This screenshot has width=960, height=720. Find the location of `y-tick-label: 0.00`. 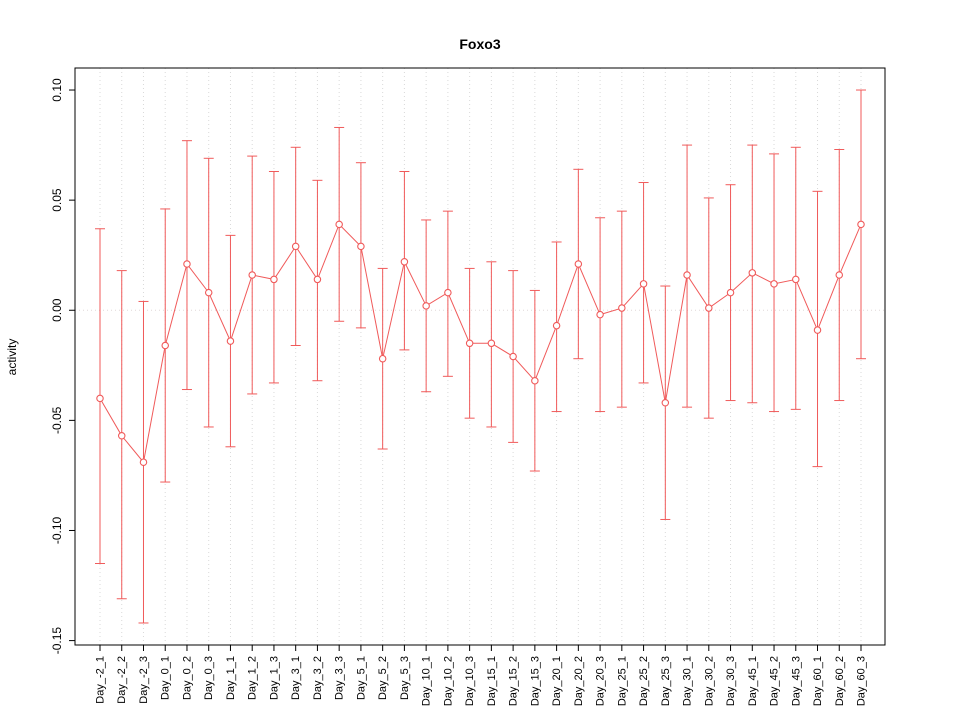

y-tick-label: 0.00 is located at coordinates (57, 310).